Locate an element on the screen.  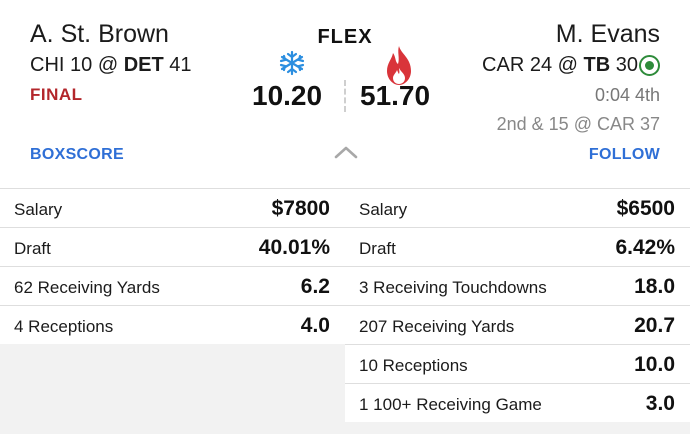
right-team1: CAR is located at coordinates (503, 65).